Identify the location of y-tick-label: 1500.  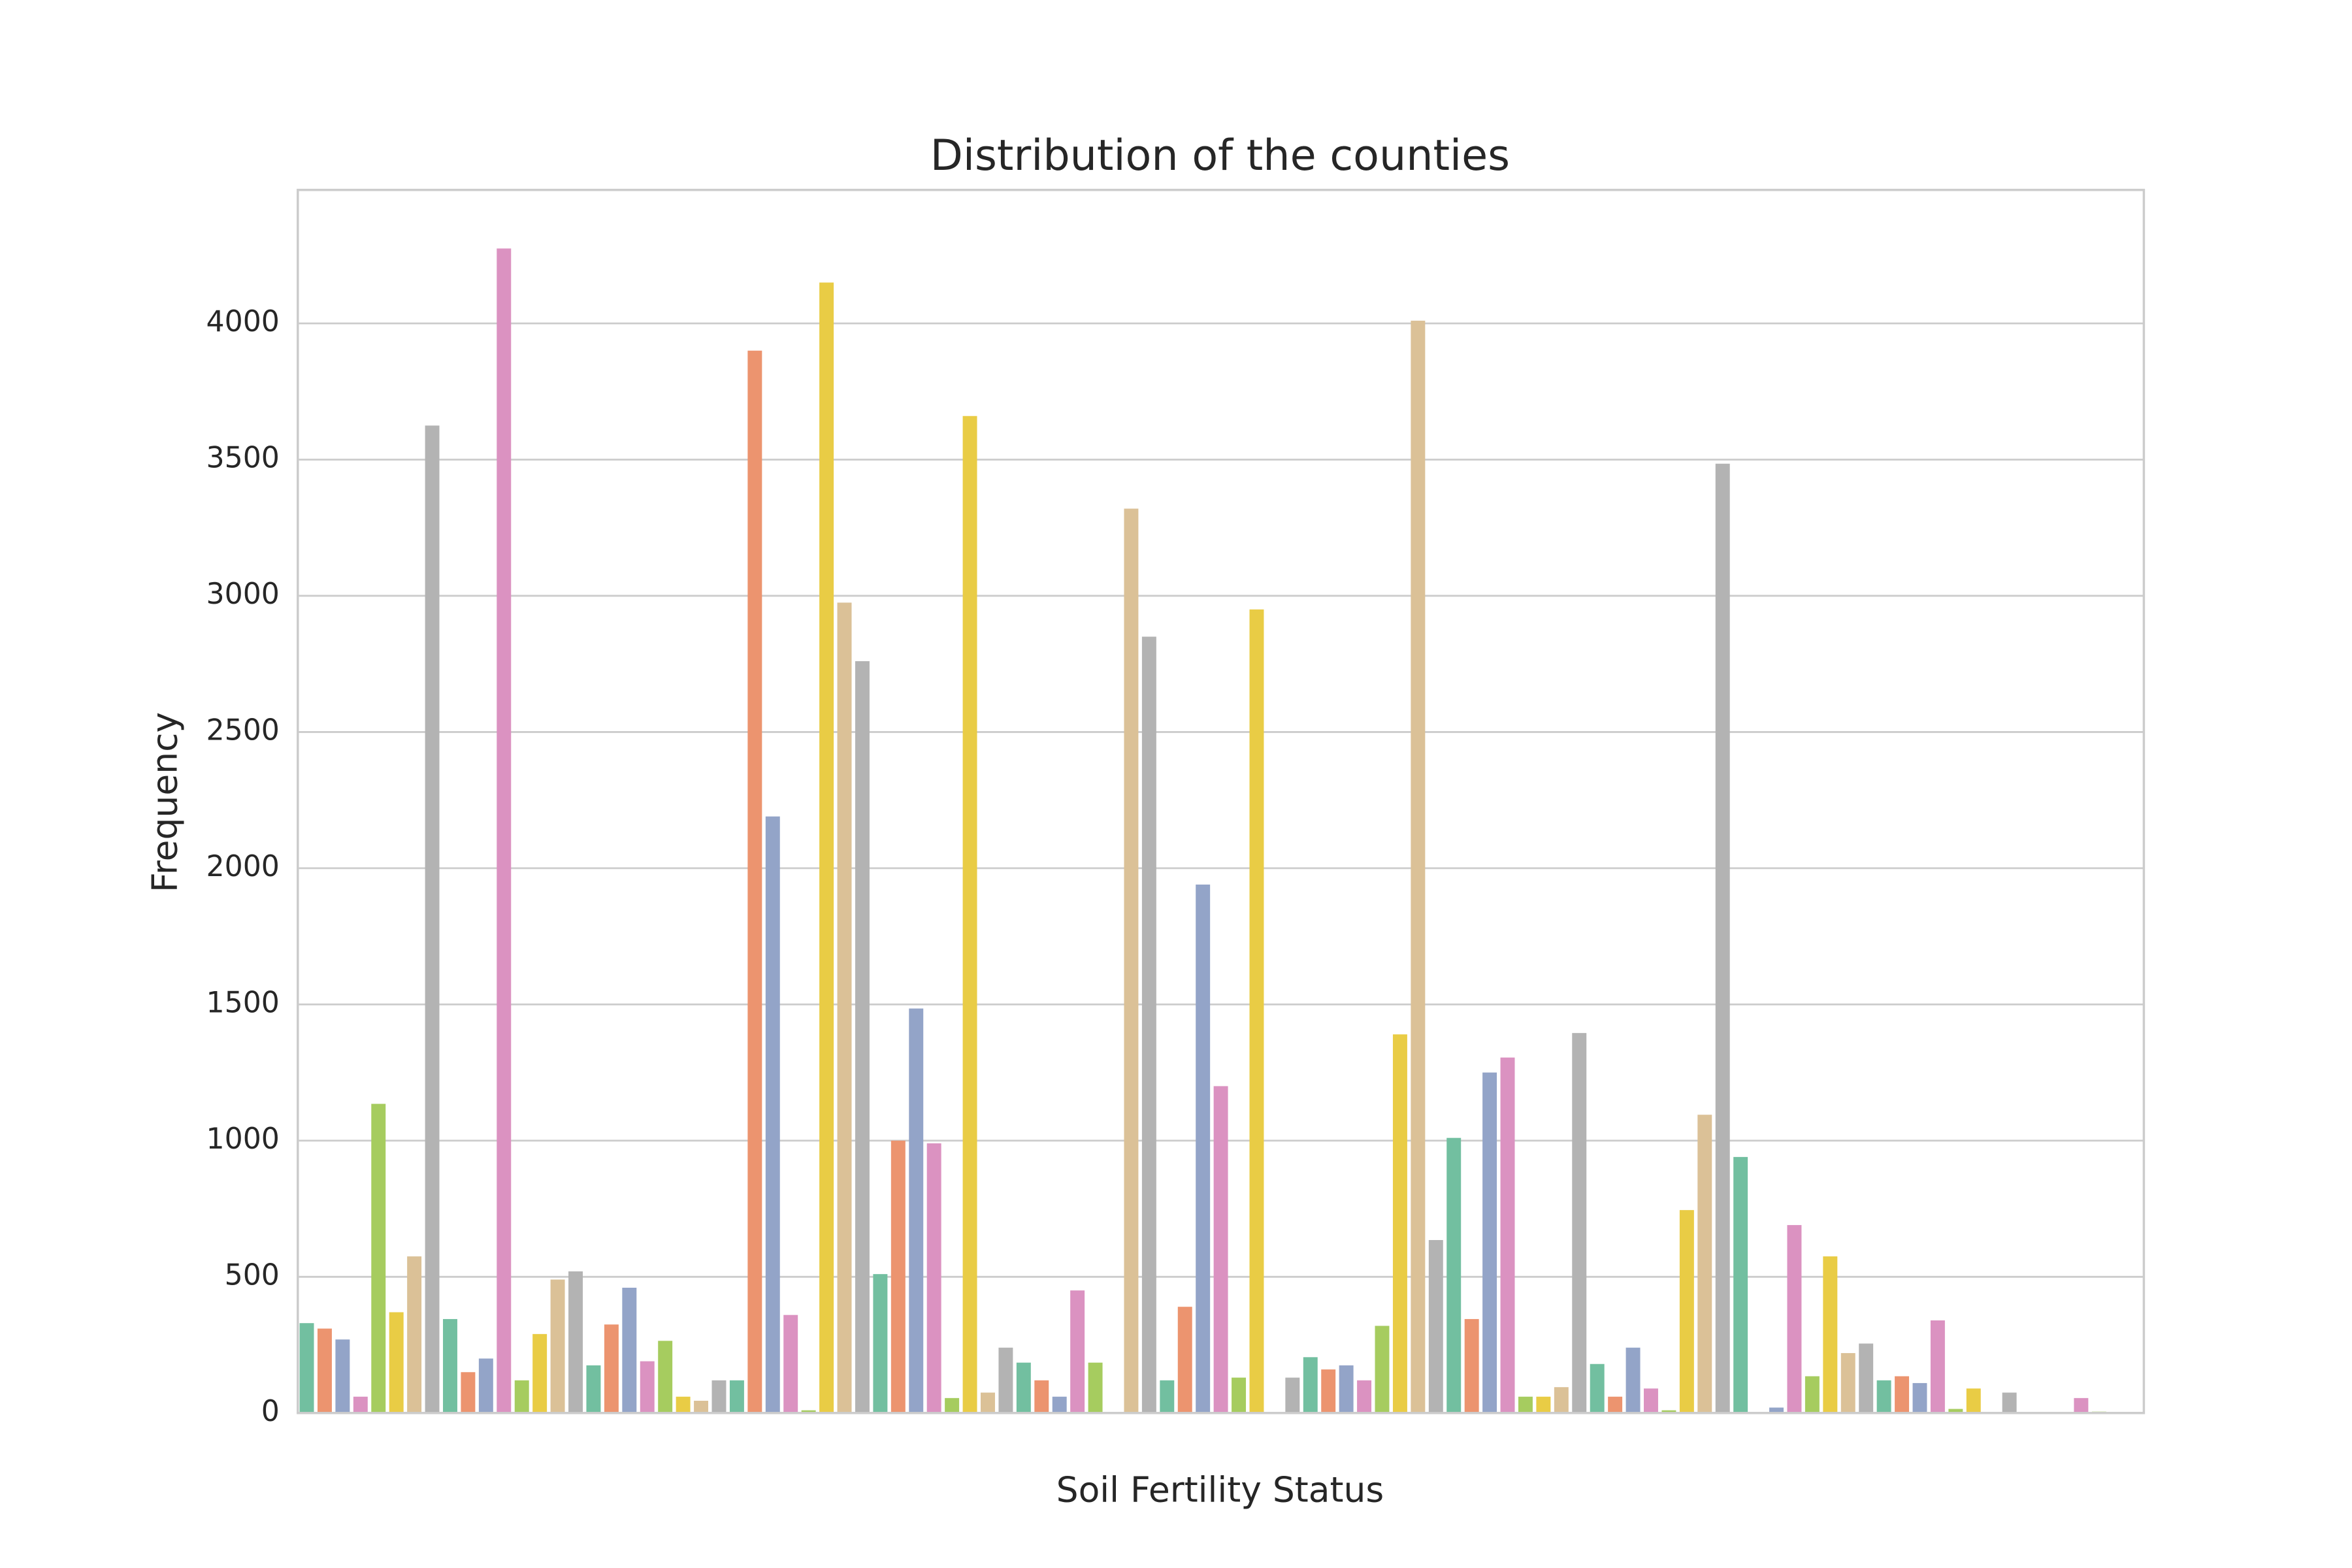
(242, 1002).